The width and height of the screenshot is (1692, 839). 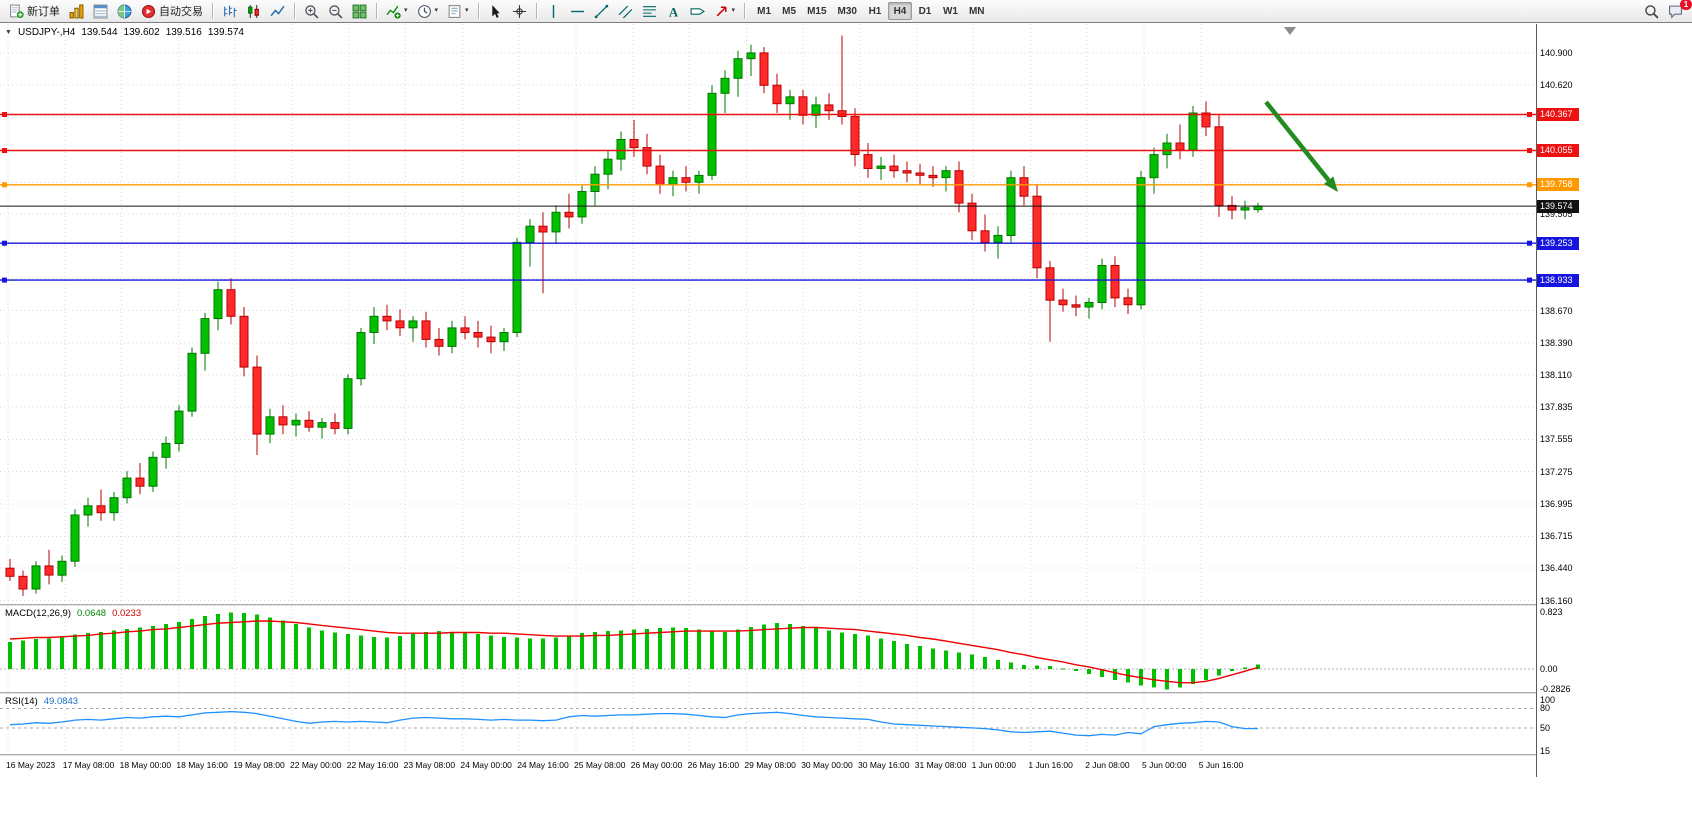 I want to click on market-watch-button, so click(x=76, y=11).